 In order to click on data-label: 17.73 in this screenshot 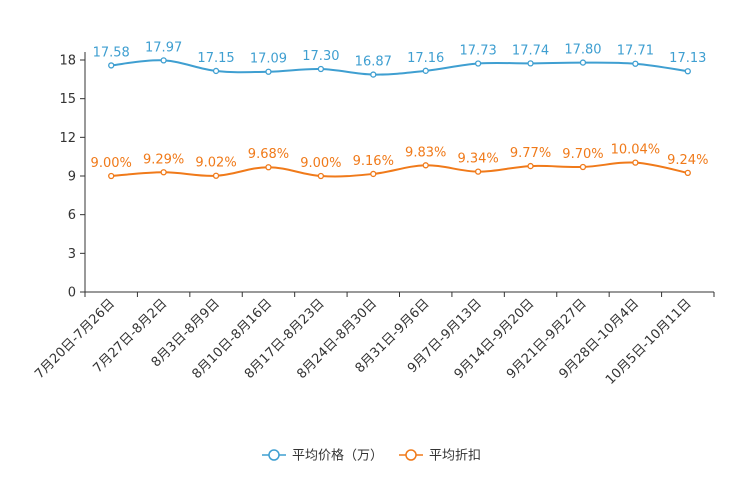, I will do `click(478, 50)`.